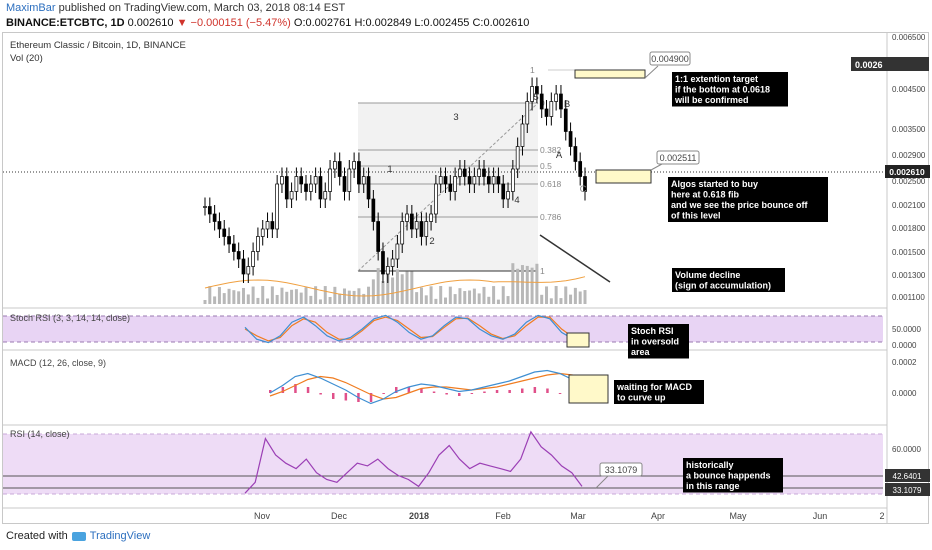 The height and width of the screenshot is (550, 932). I want to click on time-tick-label: 2, so click(881, 516).